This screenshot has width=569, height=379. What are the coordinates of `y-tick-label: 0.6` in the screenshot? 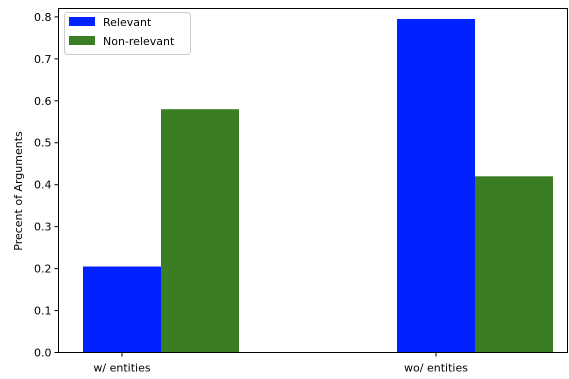 It's located at (43, 101).